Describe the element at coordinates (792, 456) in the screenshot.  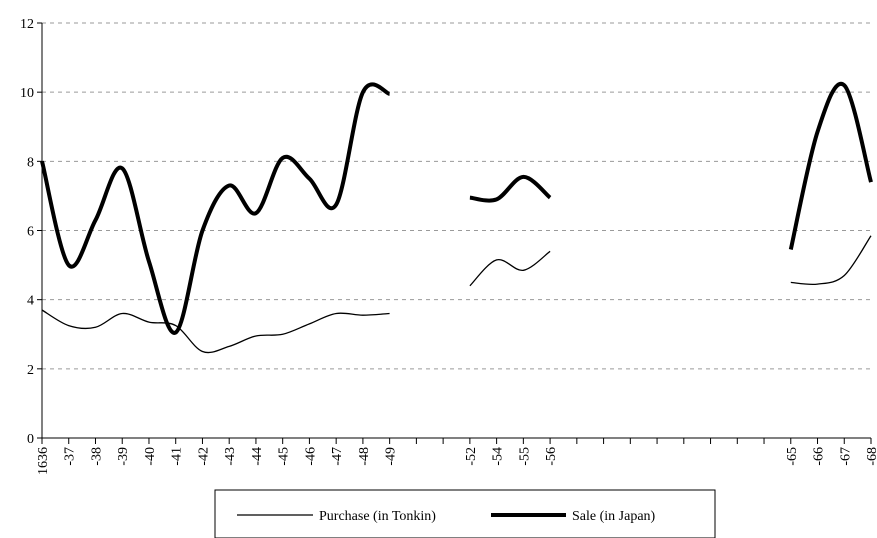
I see `x-tick-label: -65` at that location.